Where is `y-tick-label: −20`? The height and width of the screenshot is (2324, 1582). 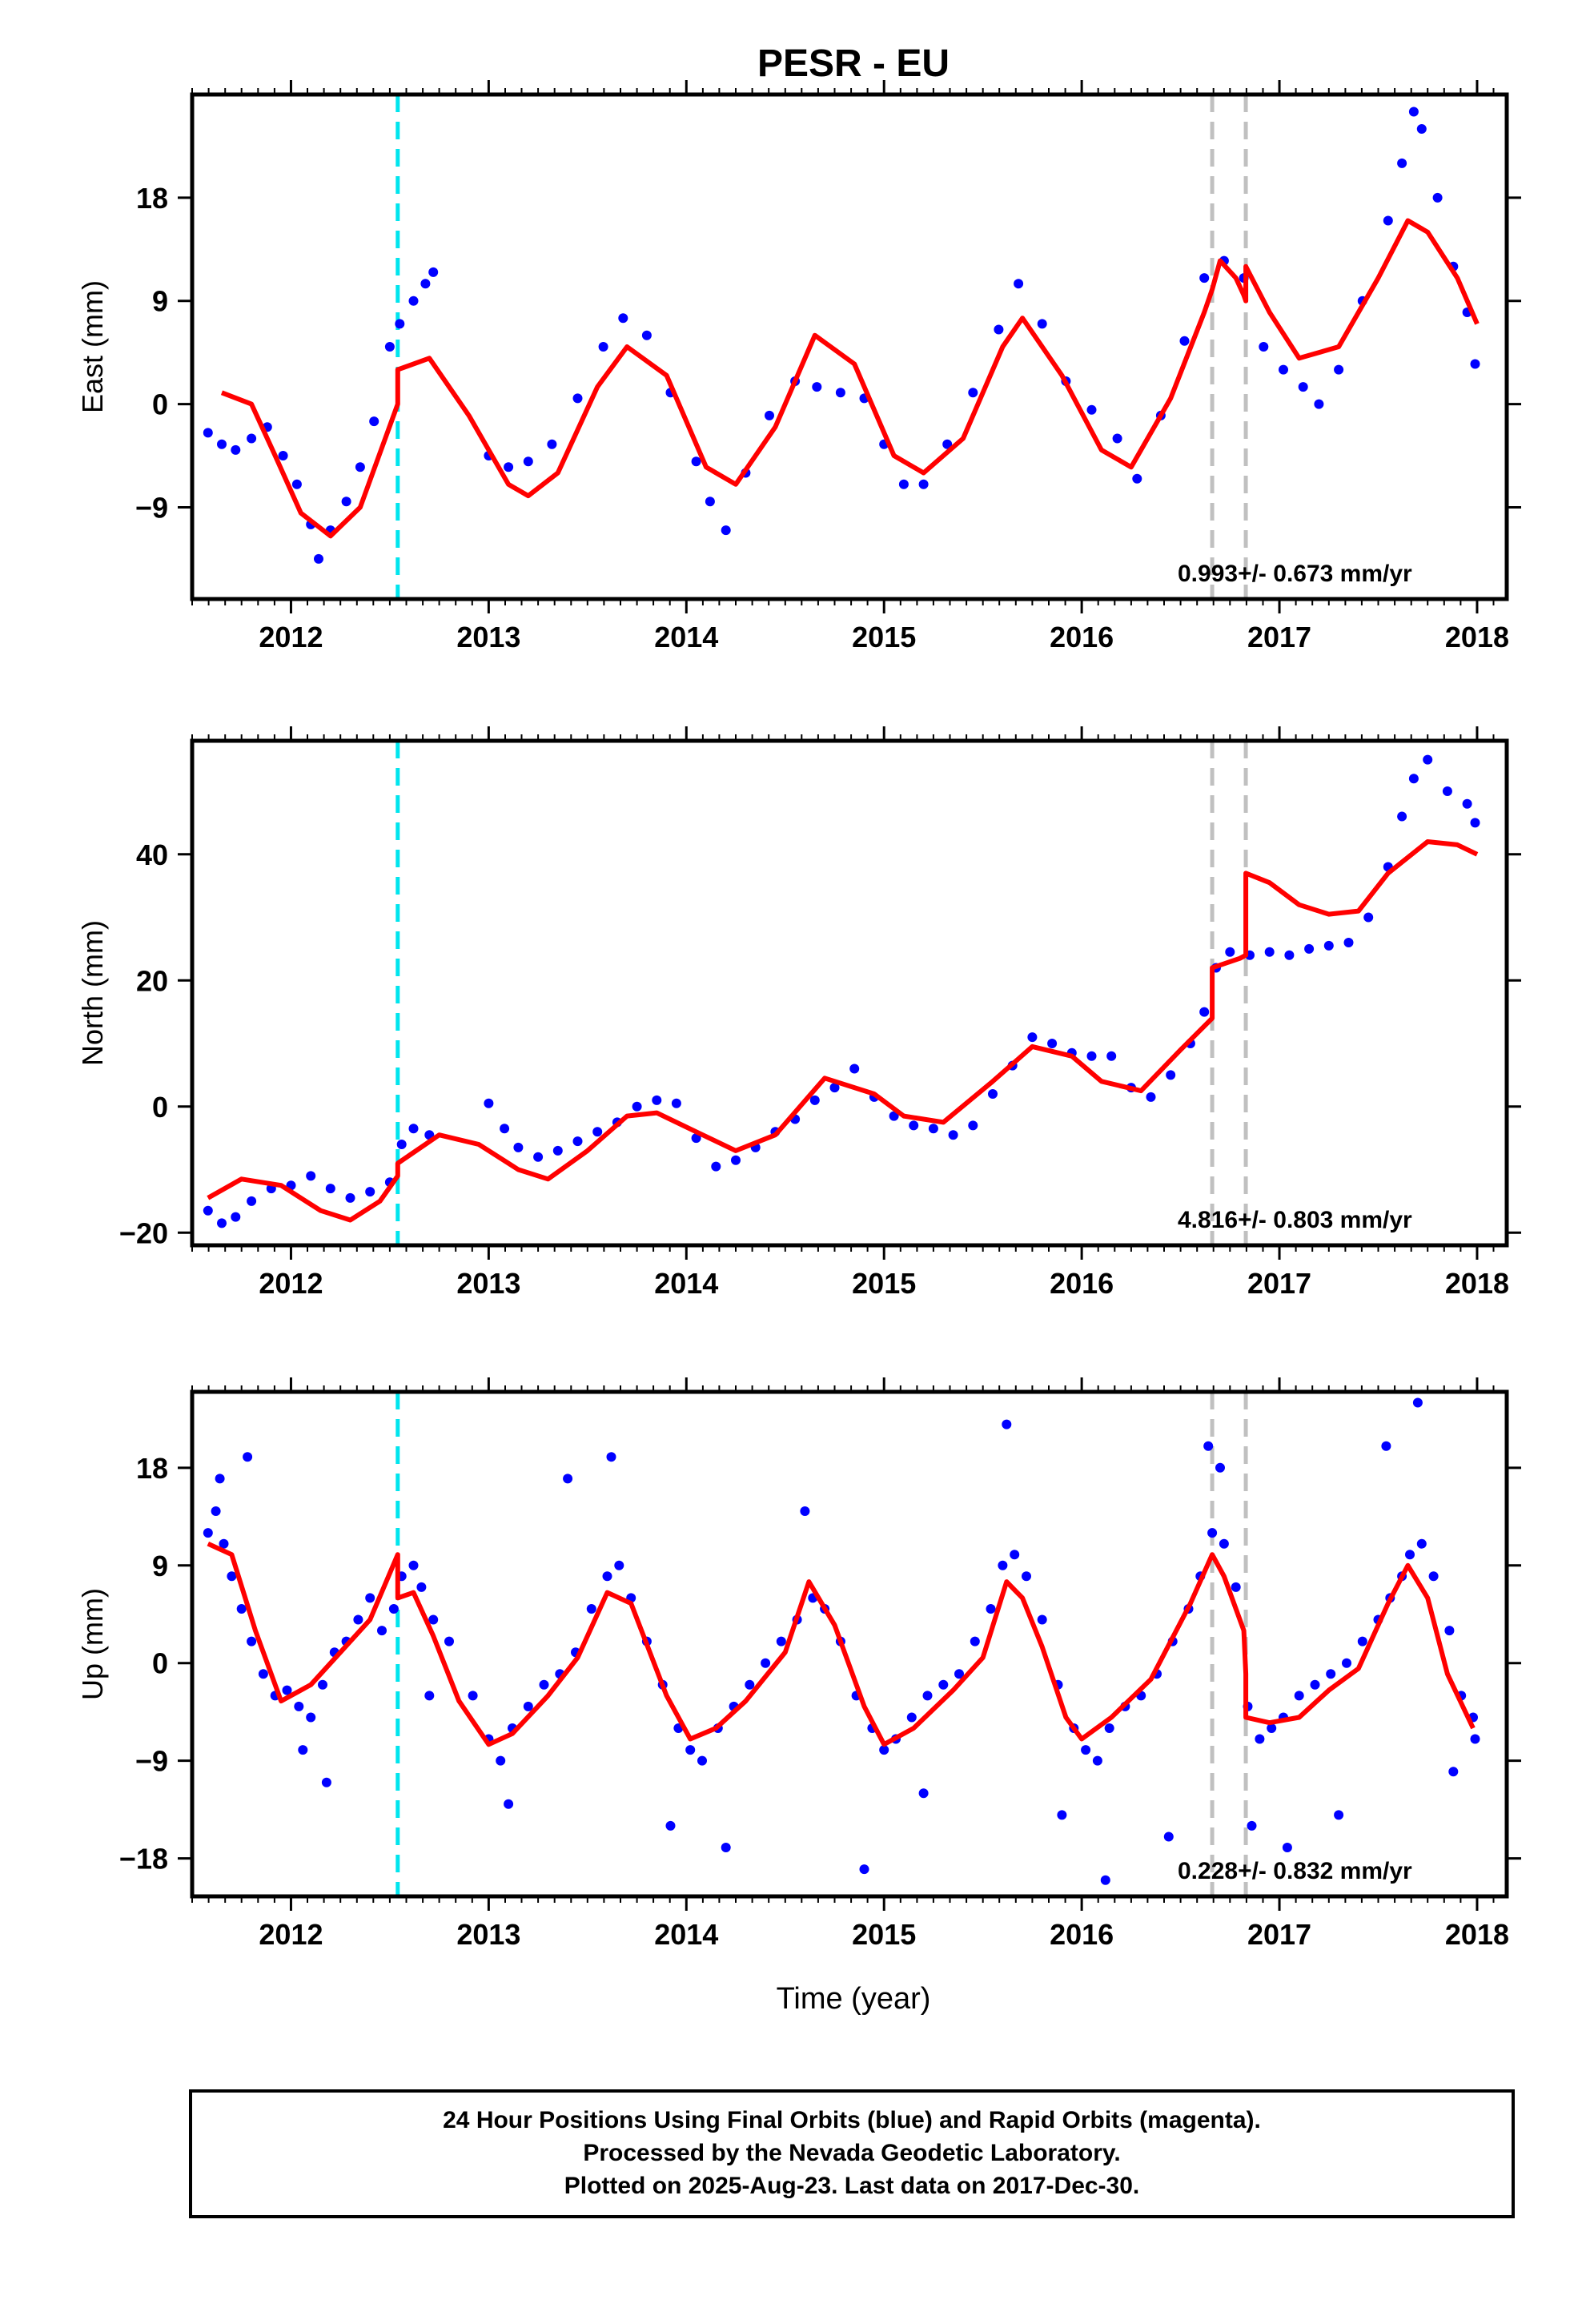 y-tick-label: −20 is located at coordinates (144, 1232).